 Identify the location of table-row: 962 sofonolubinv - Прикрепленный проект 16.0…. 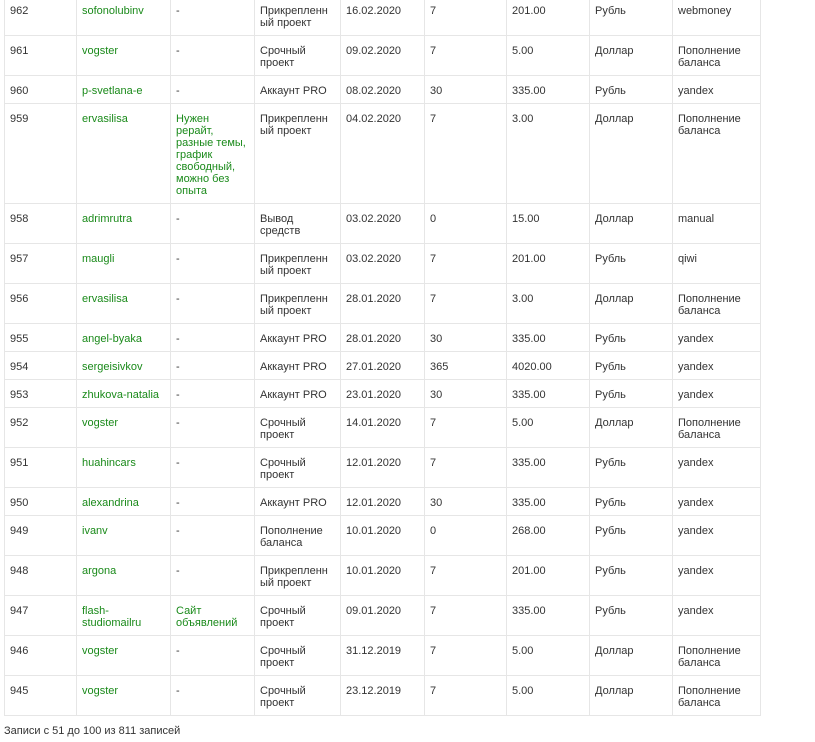
(382, 18).